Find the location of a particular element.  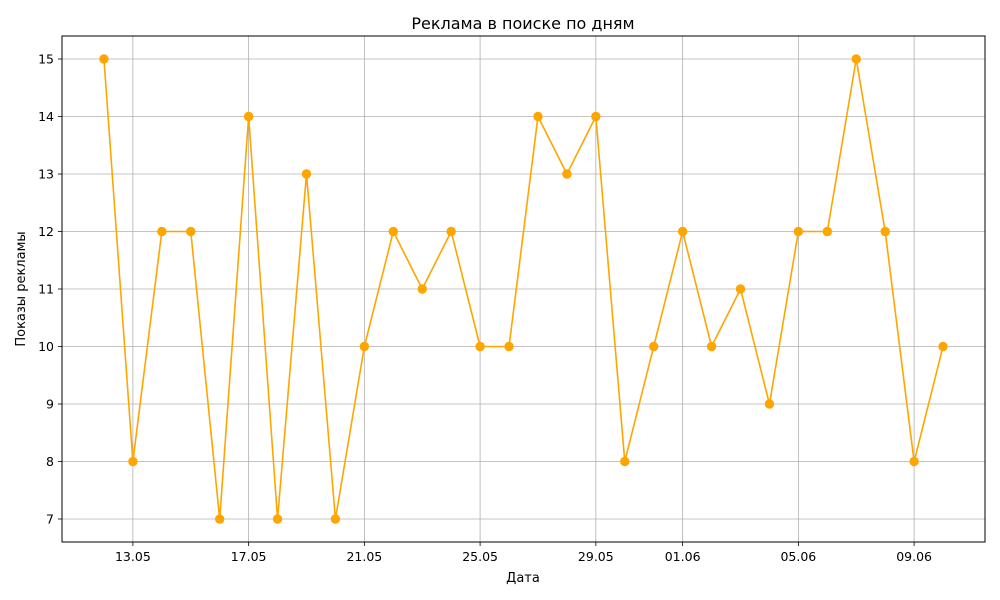

y-axis-title: Показы рекламы is located at coordinates (21, 288).